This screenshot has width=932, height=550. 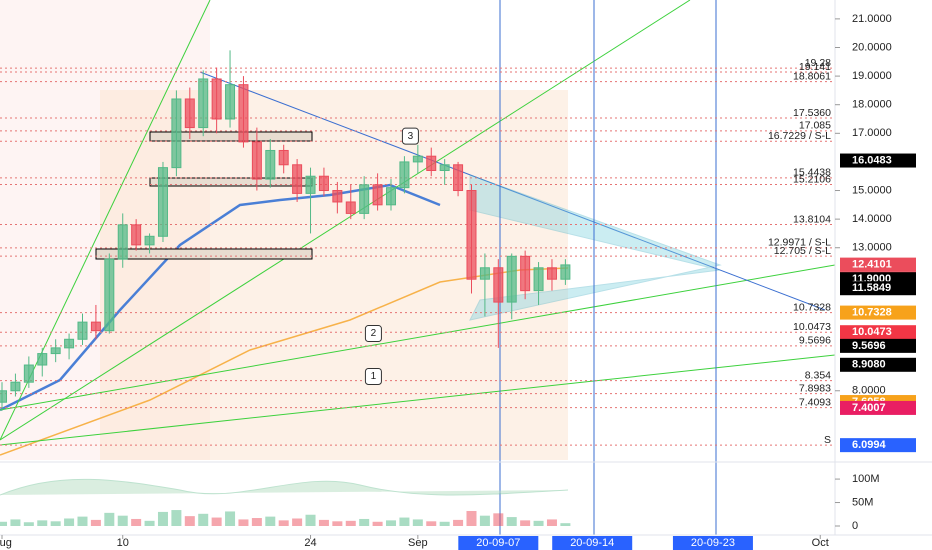 I want to click on level-label: 8.354, so click(x=818, y=375).